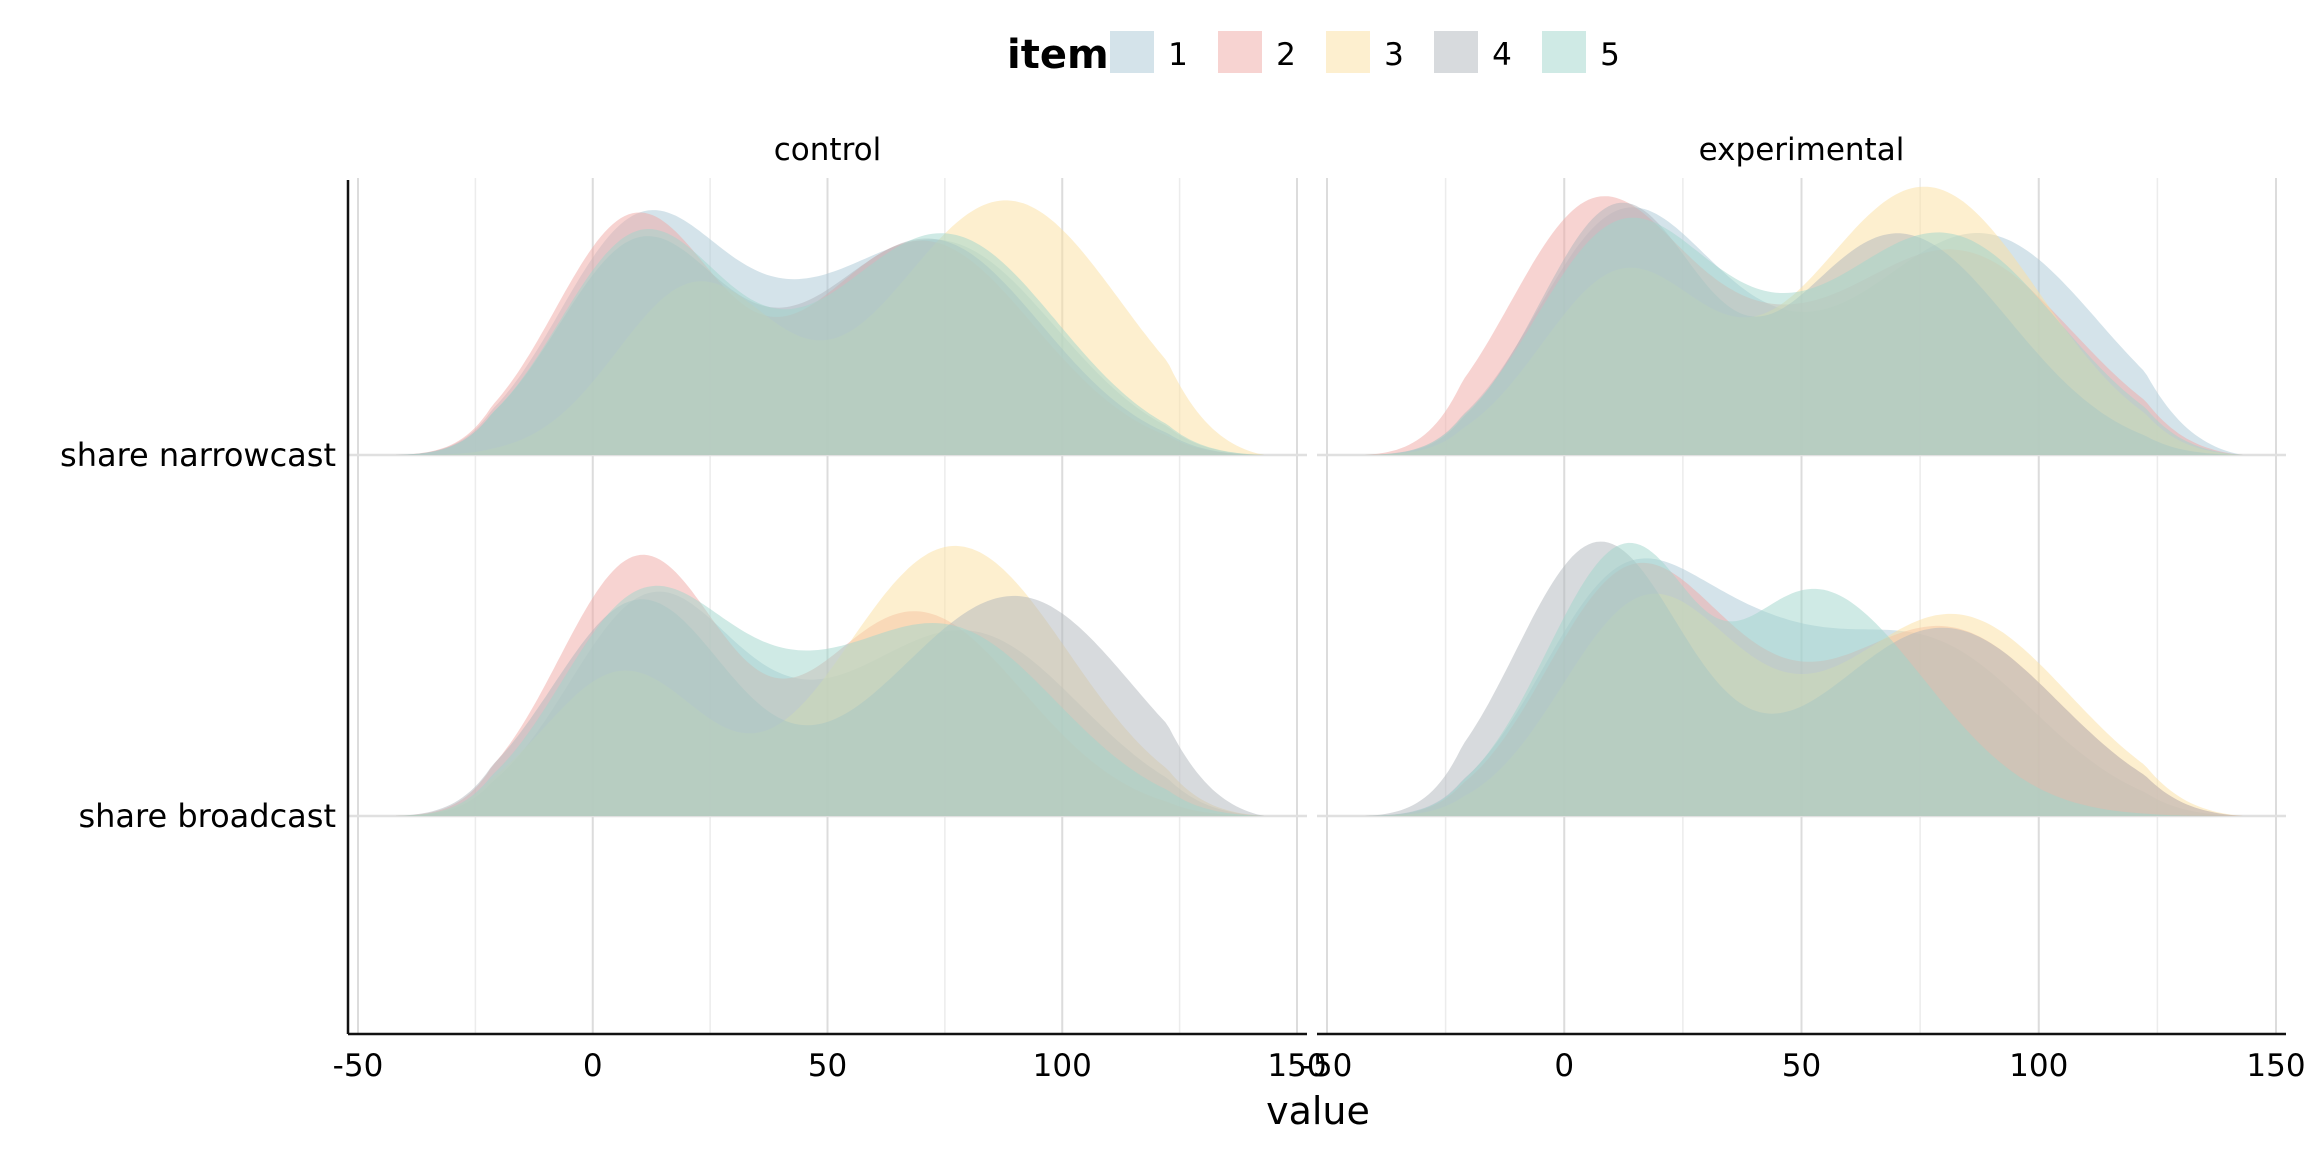  What do you see at coordinates (827, 150) in the screenshot?
I see `panel-label-control: control` at bounding box center [827, 150].